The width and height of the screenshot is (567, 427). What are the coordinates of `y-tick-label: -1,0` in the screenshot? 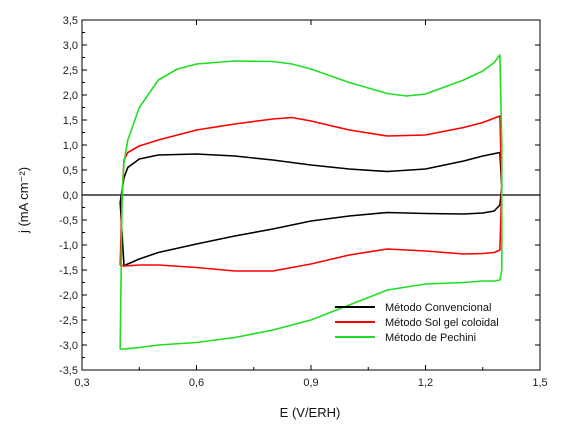 It's located at (68, 246).